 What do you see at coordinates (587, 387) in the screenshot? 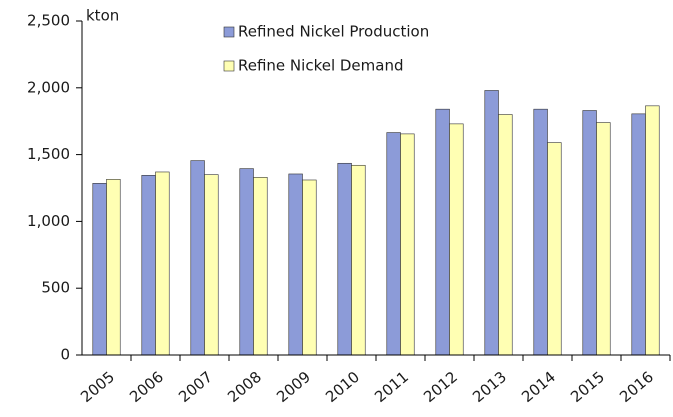
I see `x-tick-label: 2015` at bounding box center [587, 387].